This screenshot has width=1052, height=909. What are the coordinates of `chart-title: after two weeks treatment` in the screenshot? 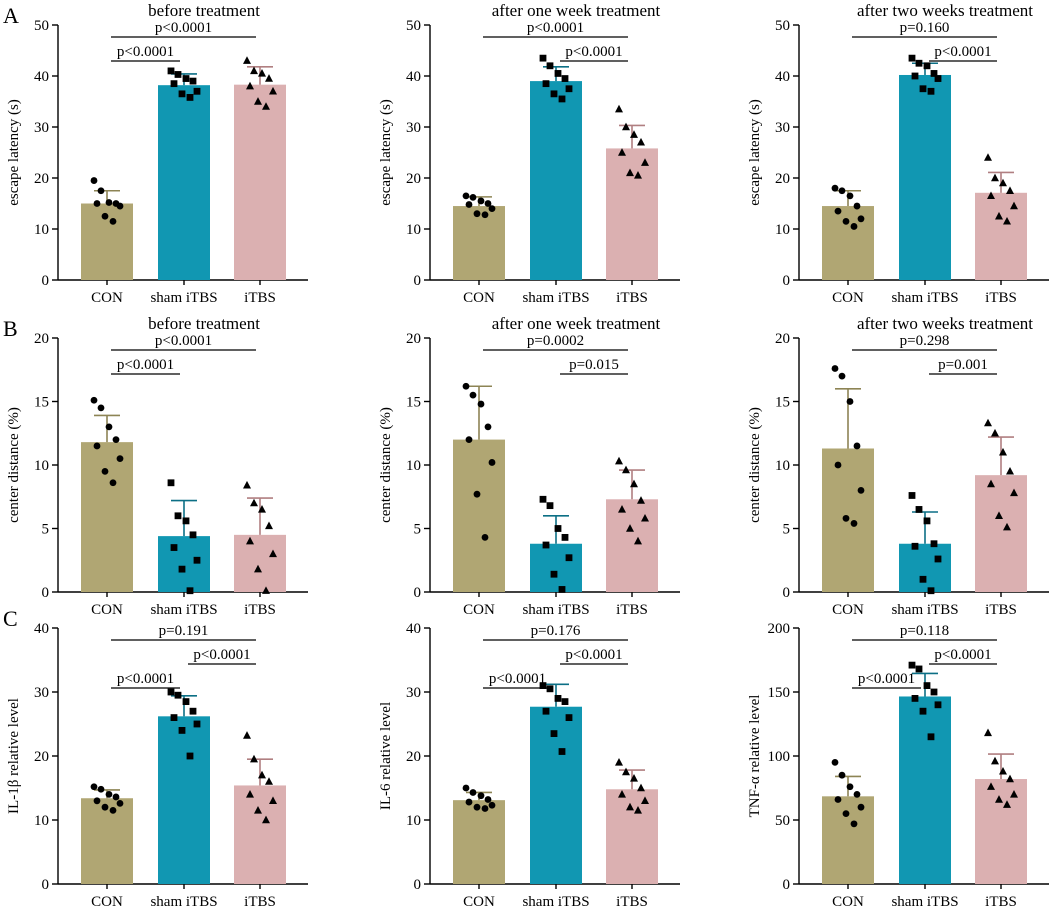 It's located at (945, 323).